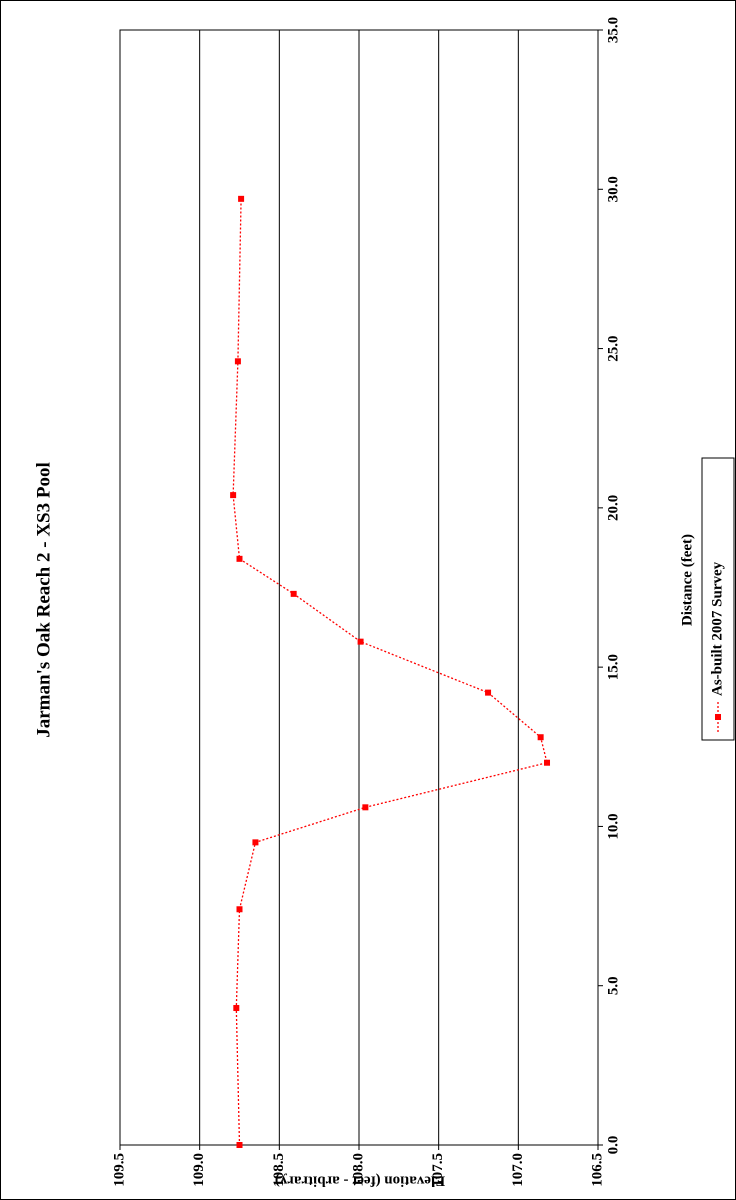 Image resolution: width=736 pixels, height=1200 pixels. I want to click on x-tick-label: 30.0, so click(613, 189).